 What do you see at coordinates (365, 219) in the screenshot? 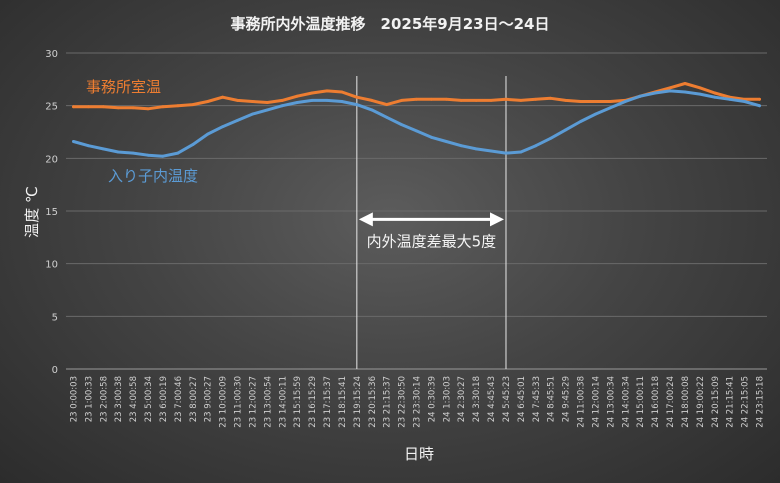
I see `annotation-arrow-head-left` at bounding box center [365, 219].